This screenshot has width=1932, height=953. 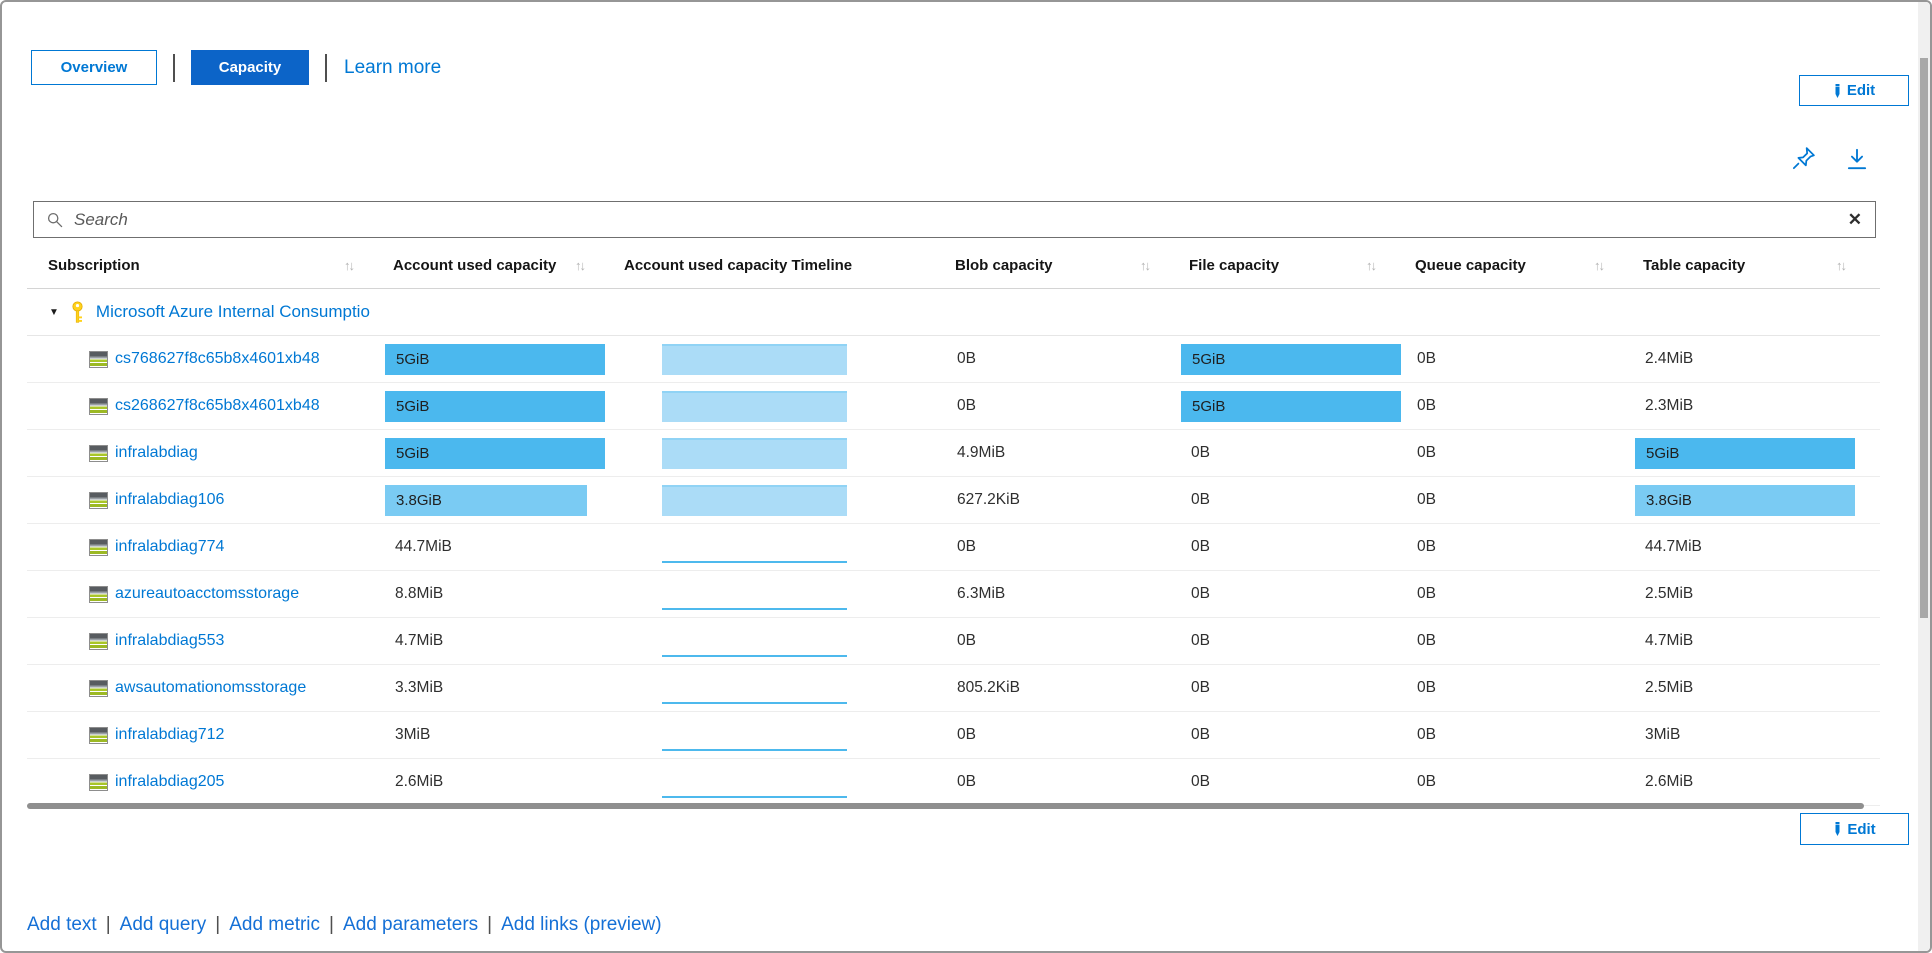 I want to click on horizontal-scrollbar, so click(x=945, y=806).